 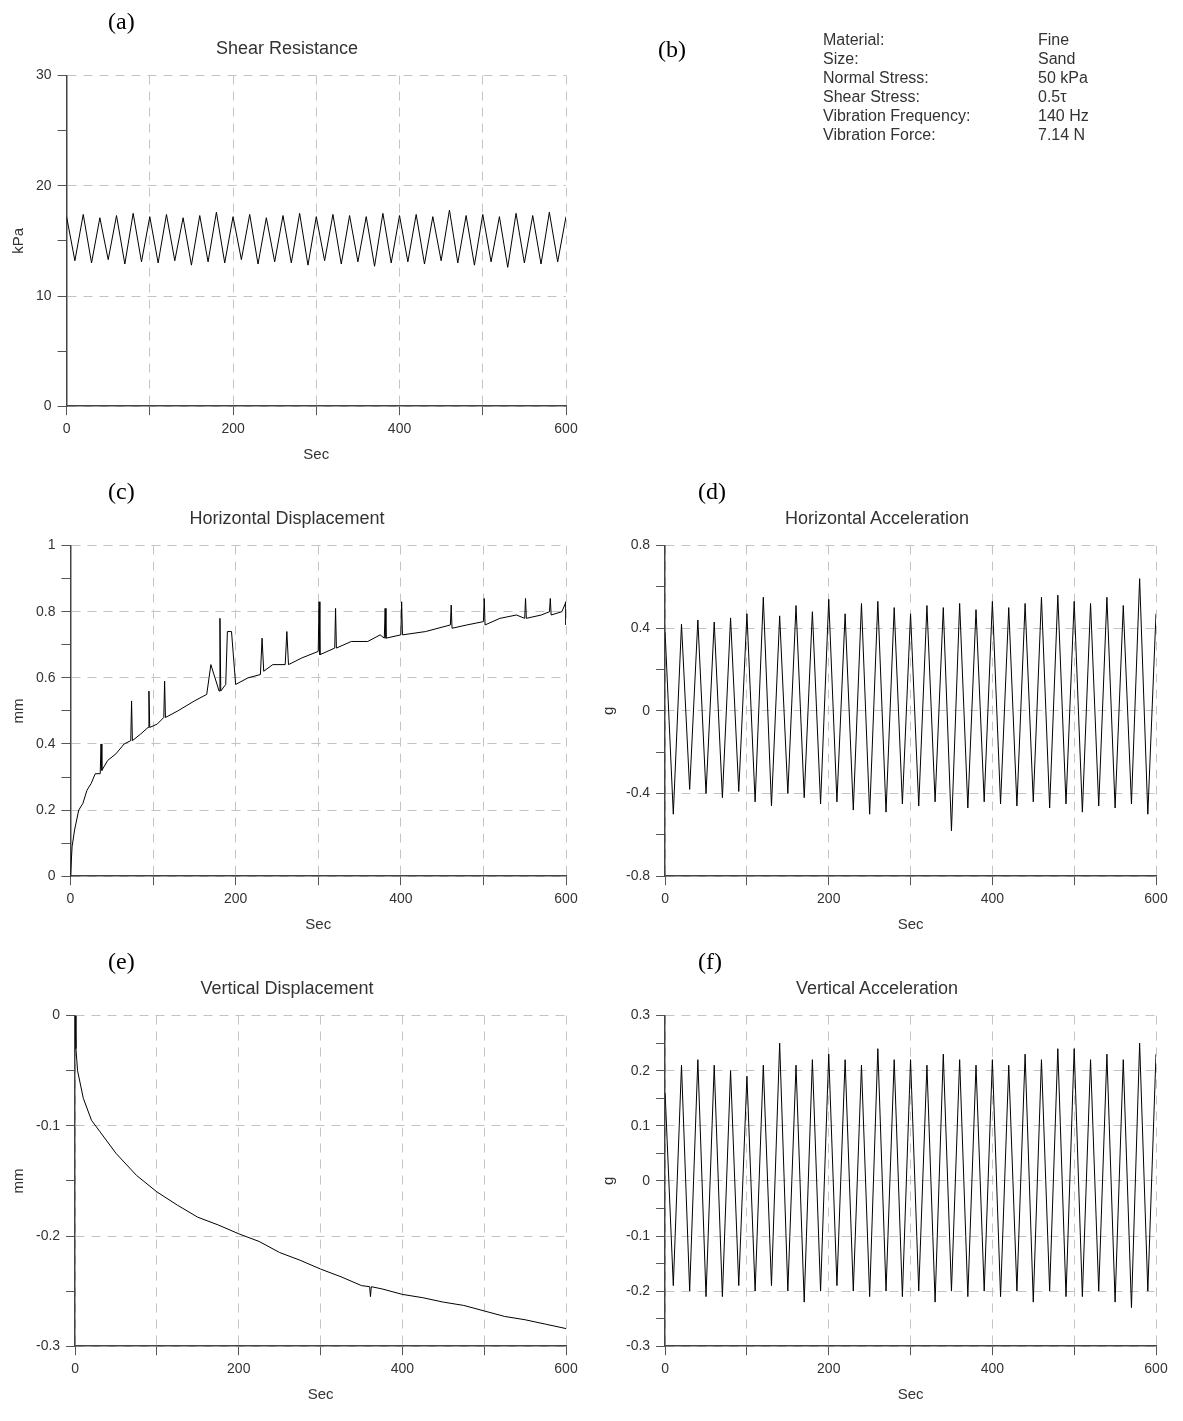 What do you see at coordinates (121, 961) in the screenshot?
I see `text: (e)` at bounding box center [121, 961].